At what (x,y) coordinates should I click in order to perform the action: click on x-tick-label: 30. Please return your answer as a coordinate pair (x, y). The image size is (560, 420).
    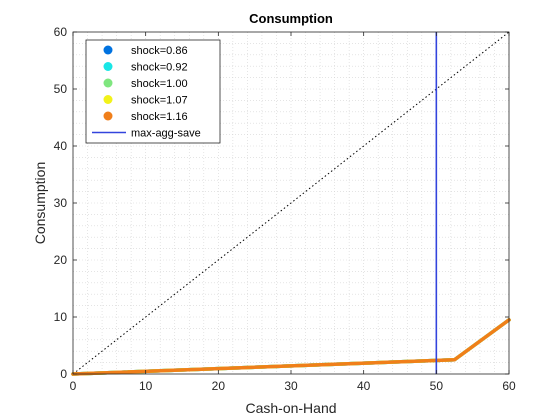
    Looking at the image, I should click on (291, 386).